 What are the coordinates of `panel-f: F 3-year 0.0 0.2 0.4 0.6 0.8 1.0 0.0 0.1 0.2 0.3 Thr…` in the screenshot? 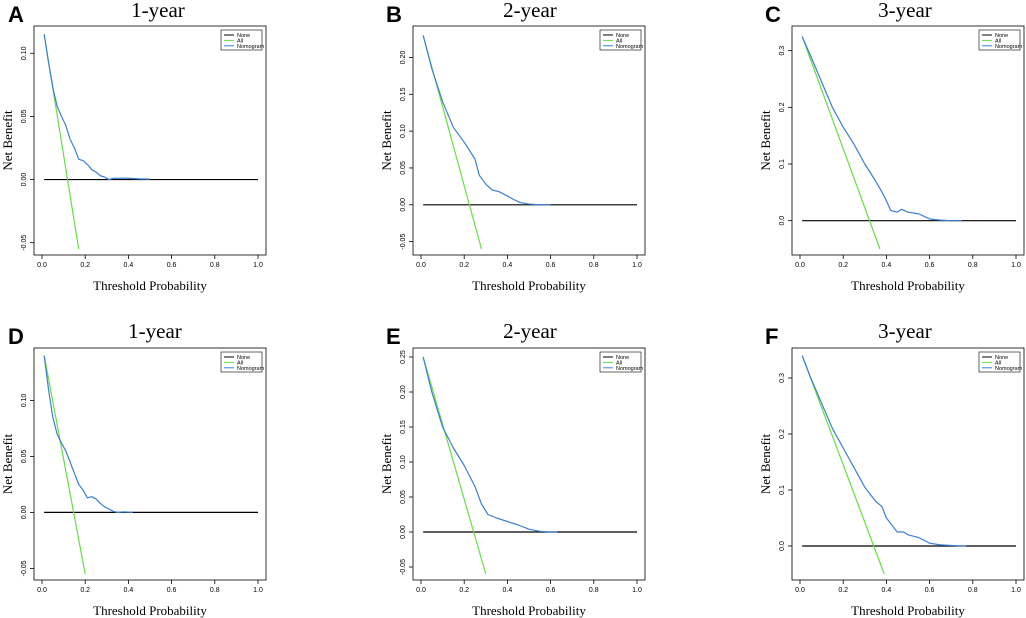 It's located at (891, 468).